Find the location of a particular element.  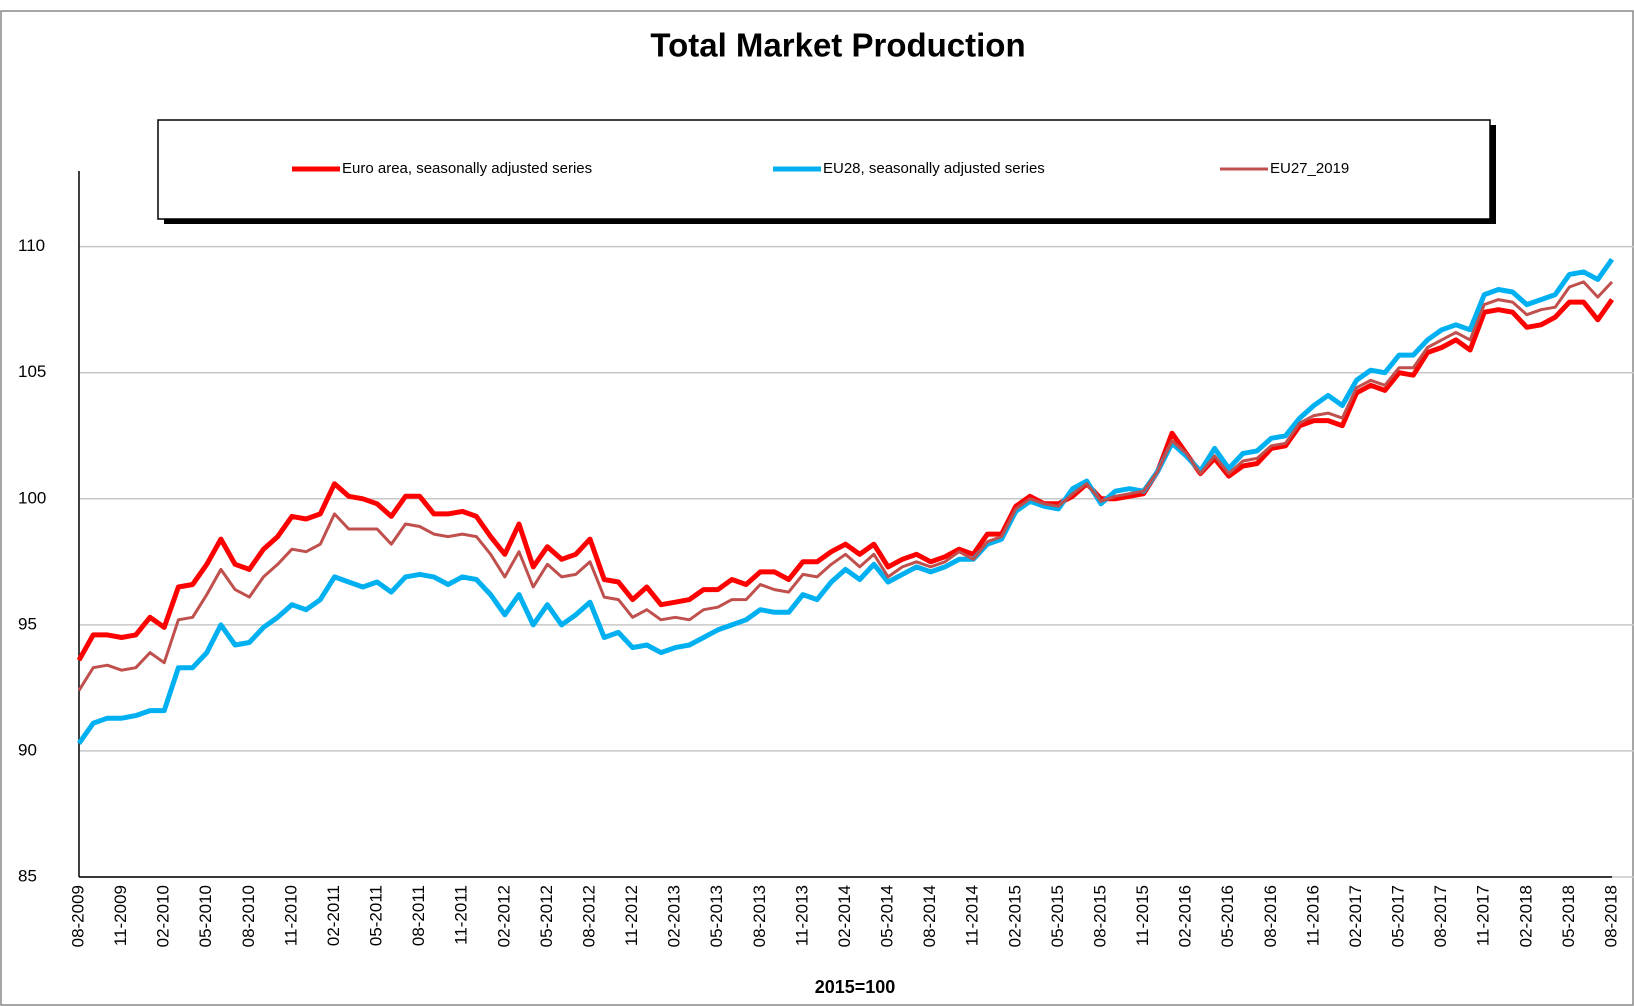

x-tick-label: 08-2015 is located at coordinates (1099, 916).